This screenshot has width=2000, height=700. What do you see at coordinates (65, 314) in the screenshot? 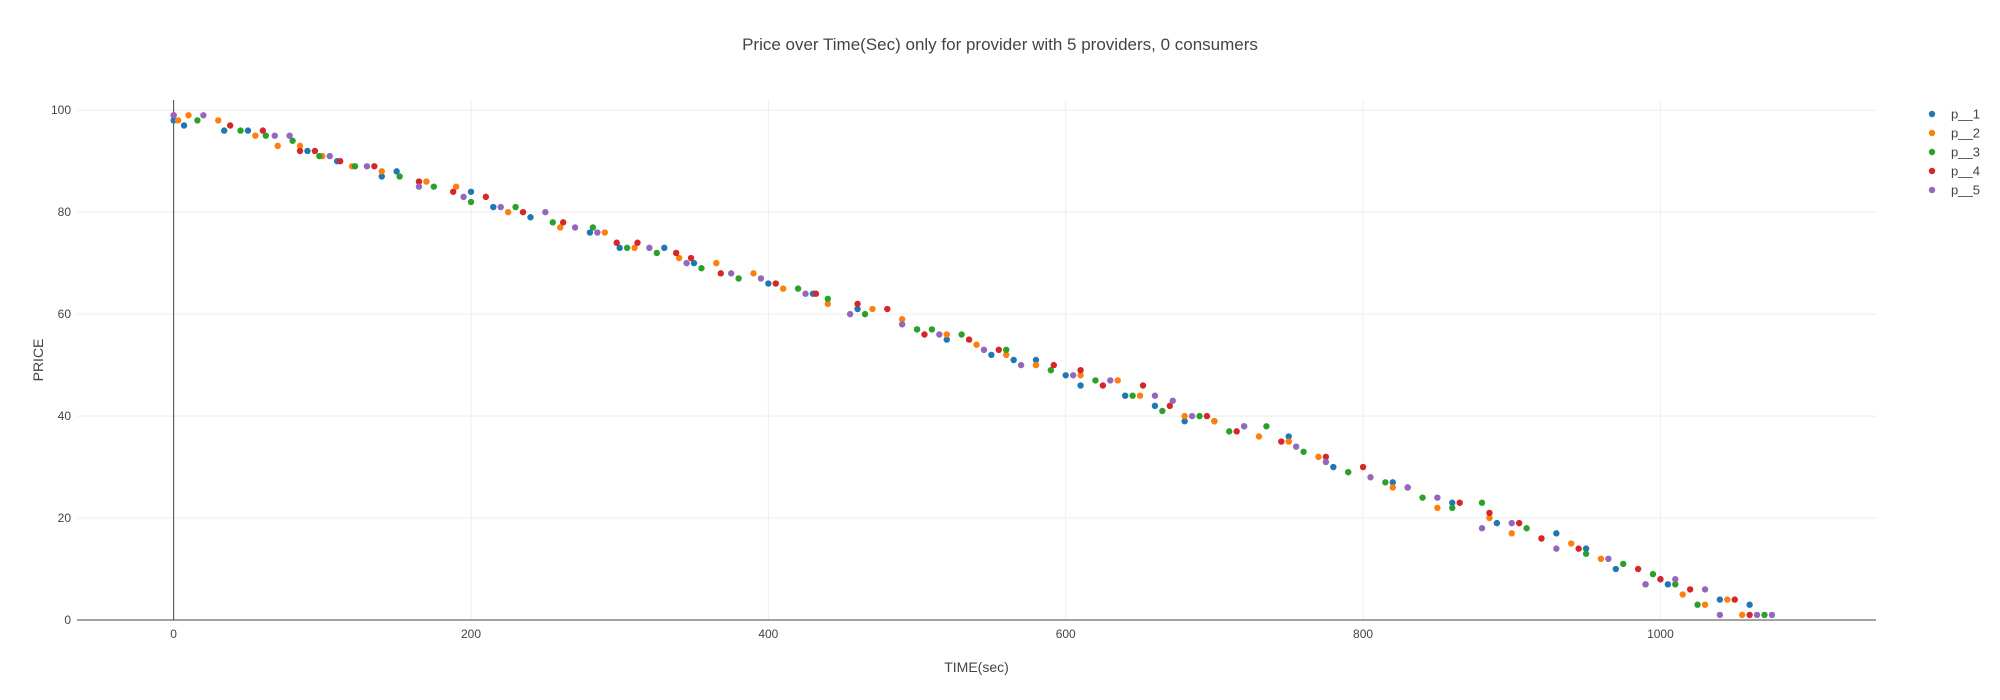
I see `y-tick-label: 60` at bounding box center [65, 314].